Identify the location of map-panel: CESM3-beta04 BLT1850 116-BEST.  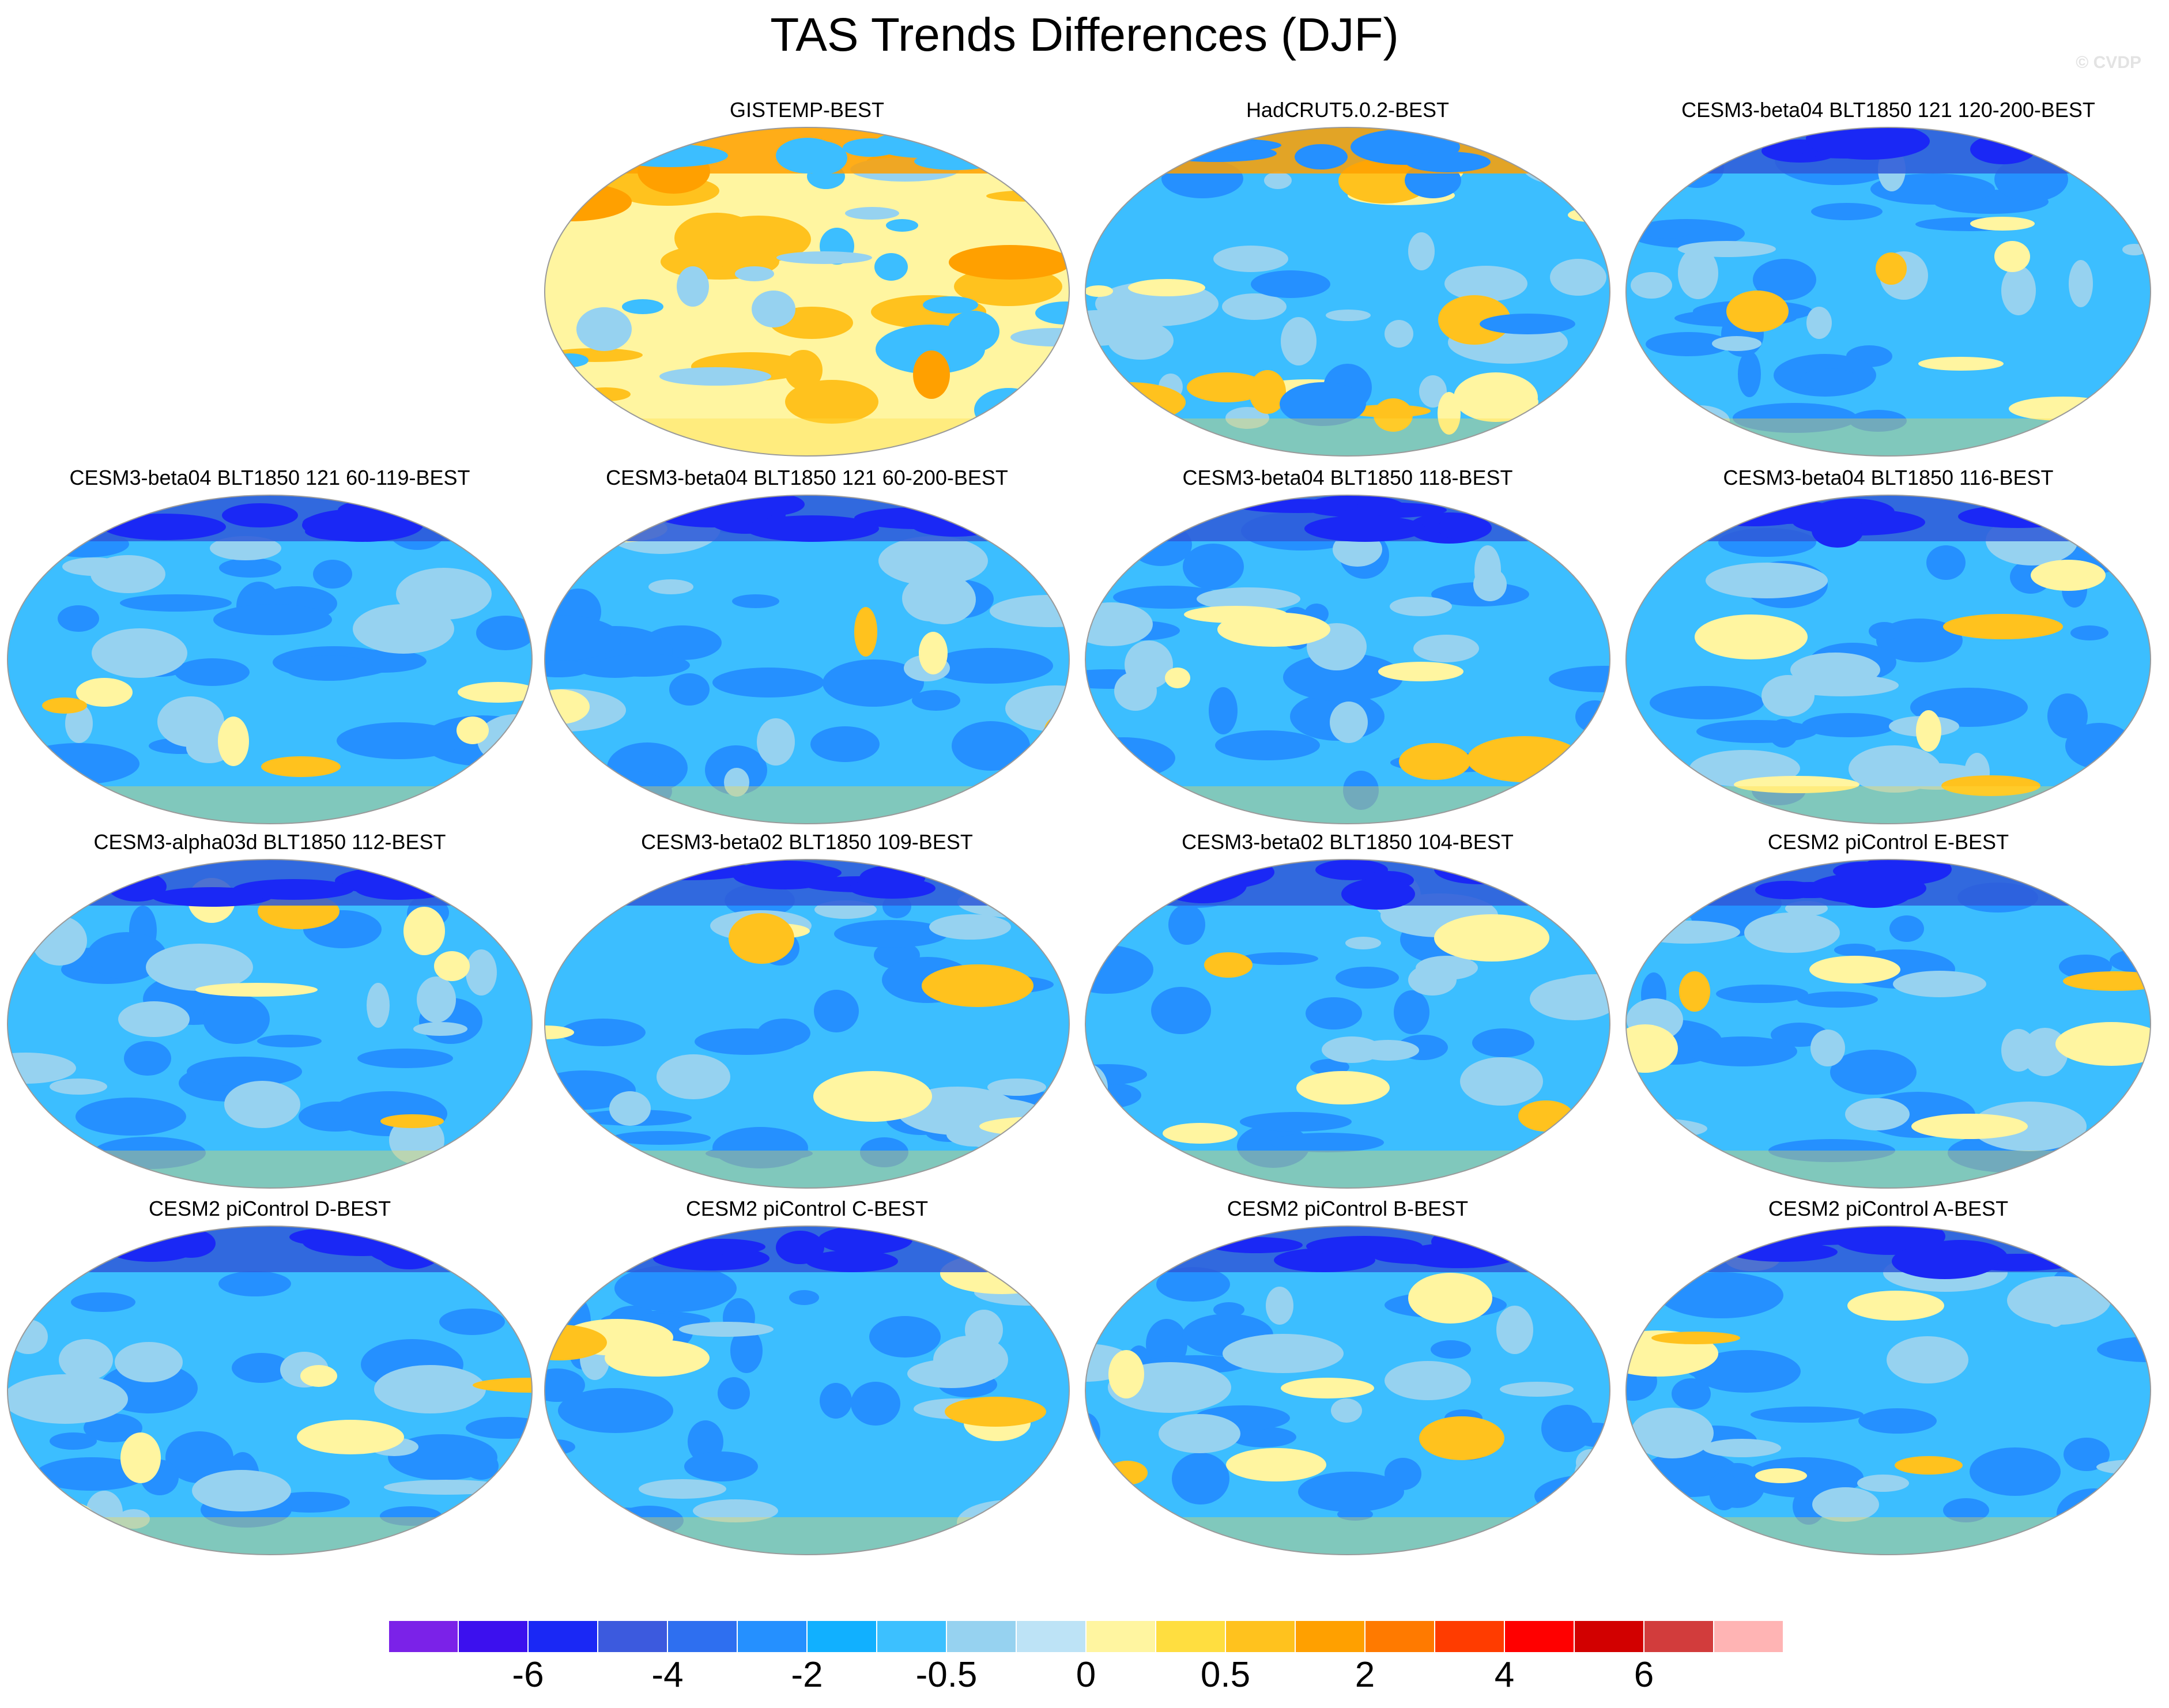
(1888, 647).